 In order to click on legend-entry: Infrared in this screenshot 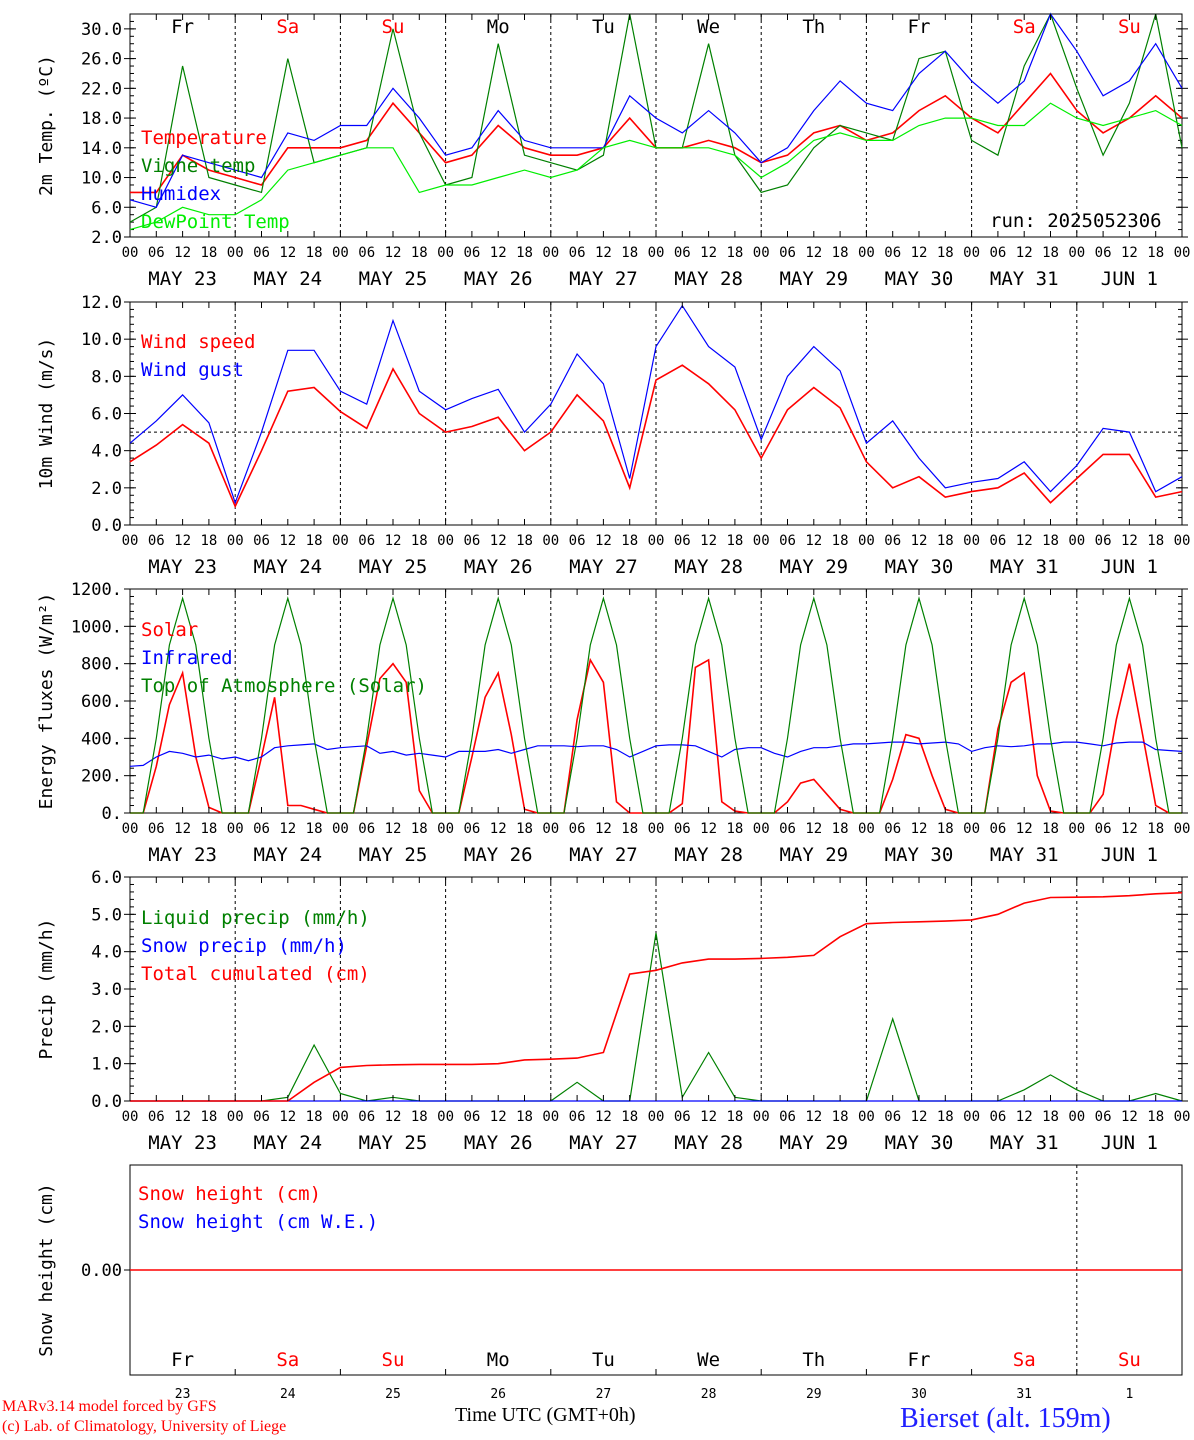, I will do `click(187, 658)`.